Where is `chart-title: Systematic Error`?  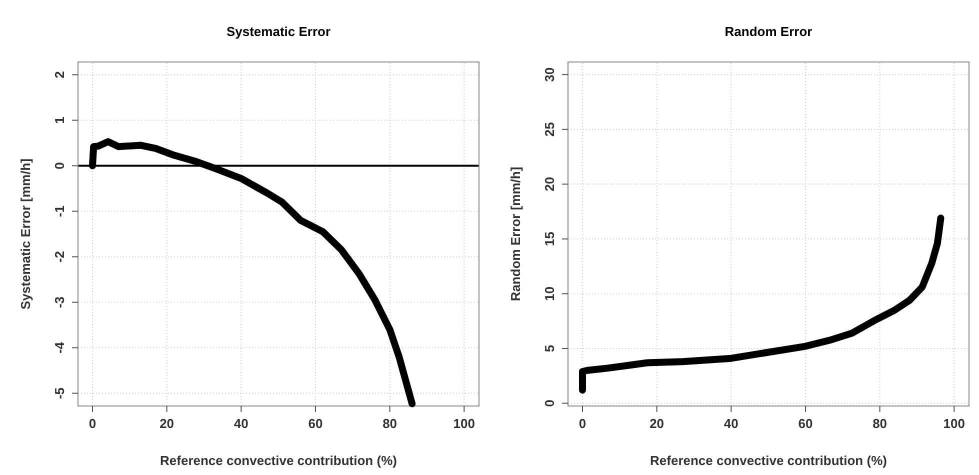 chart-title: Systematic Error is located at coordinates (278, 31).